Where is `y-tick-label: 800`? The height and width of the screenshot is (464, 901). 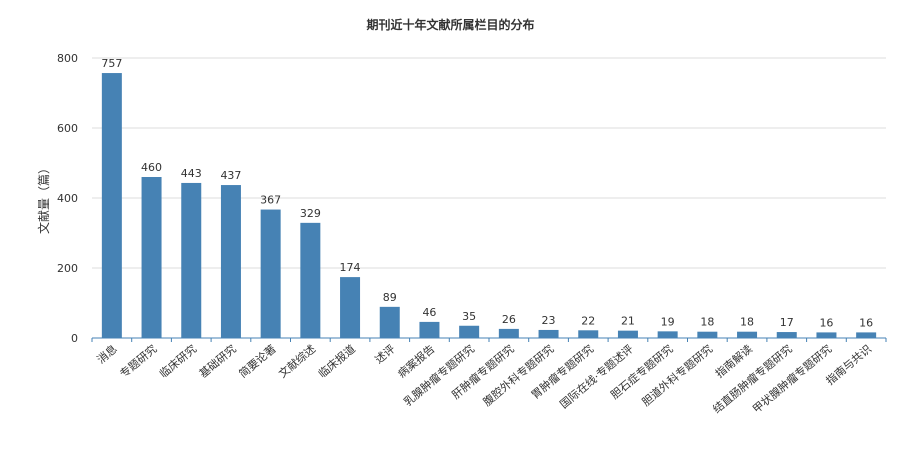
y-tick-label: 800 is located at coordinates (67, 58).